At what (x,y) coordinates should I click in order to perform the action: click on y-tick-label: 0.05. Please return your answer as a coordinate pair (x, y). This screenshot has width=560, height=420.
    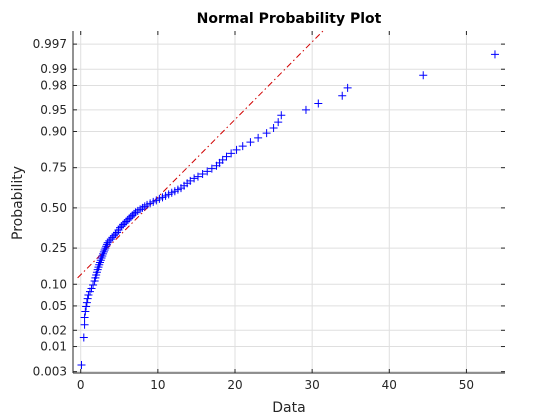
    Looking at the image, I should click on (53, 306).